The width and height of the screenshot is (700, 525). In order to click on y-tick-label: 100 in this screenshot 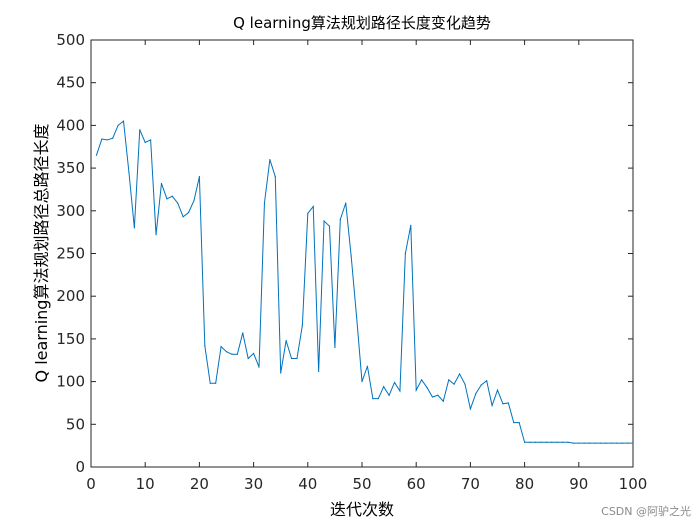, I will do `click(70, 382)`.